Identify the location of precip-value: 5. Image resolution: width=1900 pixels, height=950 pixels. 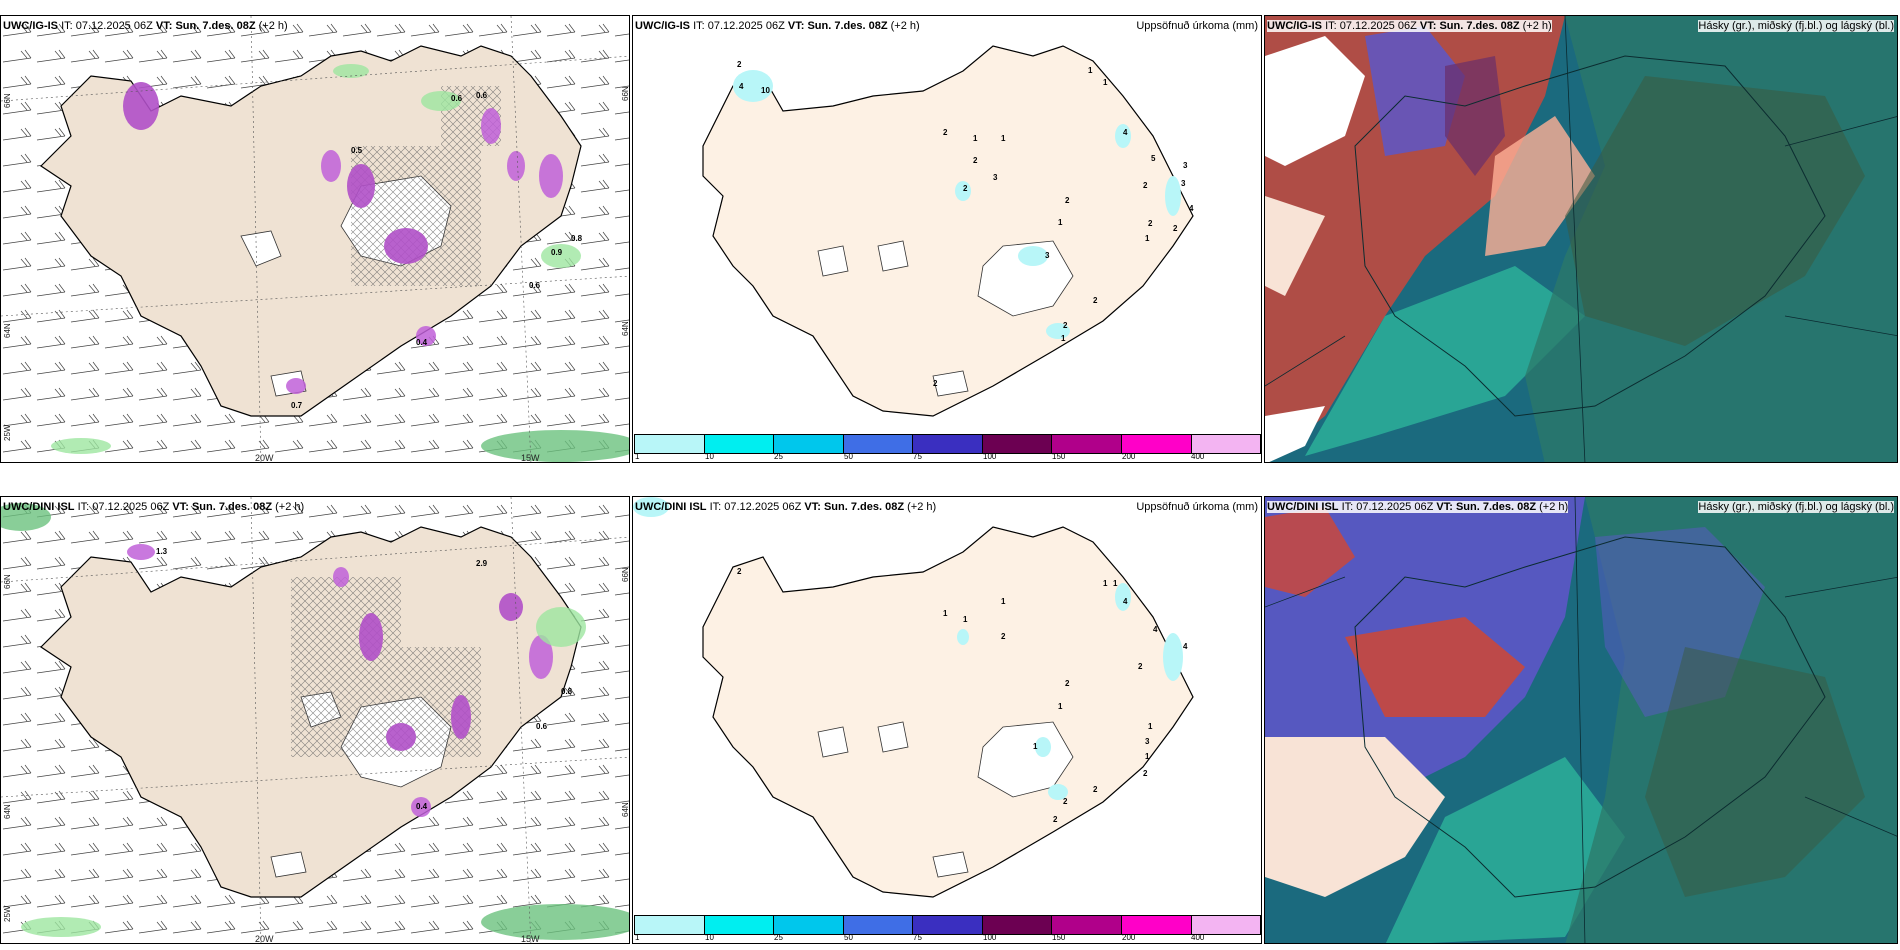
(1153, 158).